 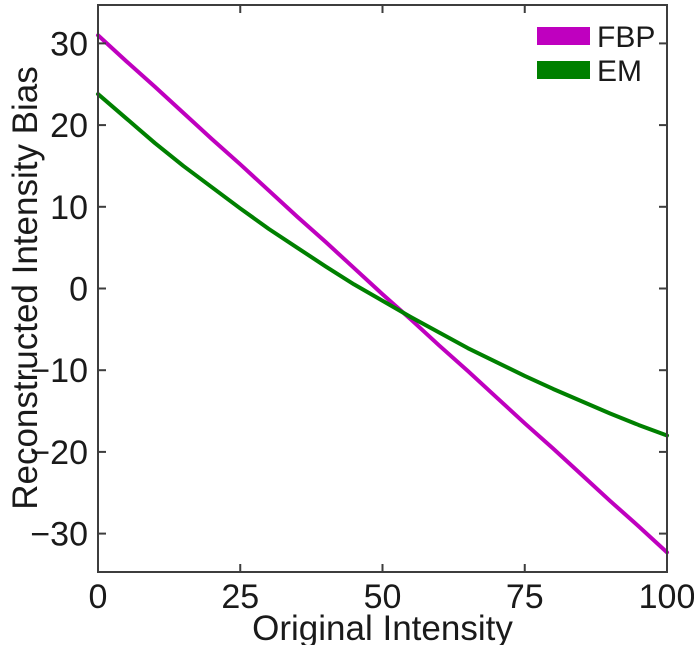 I want to click on y-axis-title: Reconstructed Intensity Bias, so click(x=25, y=288).